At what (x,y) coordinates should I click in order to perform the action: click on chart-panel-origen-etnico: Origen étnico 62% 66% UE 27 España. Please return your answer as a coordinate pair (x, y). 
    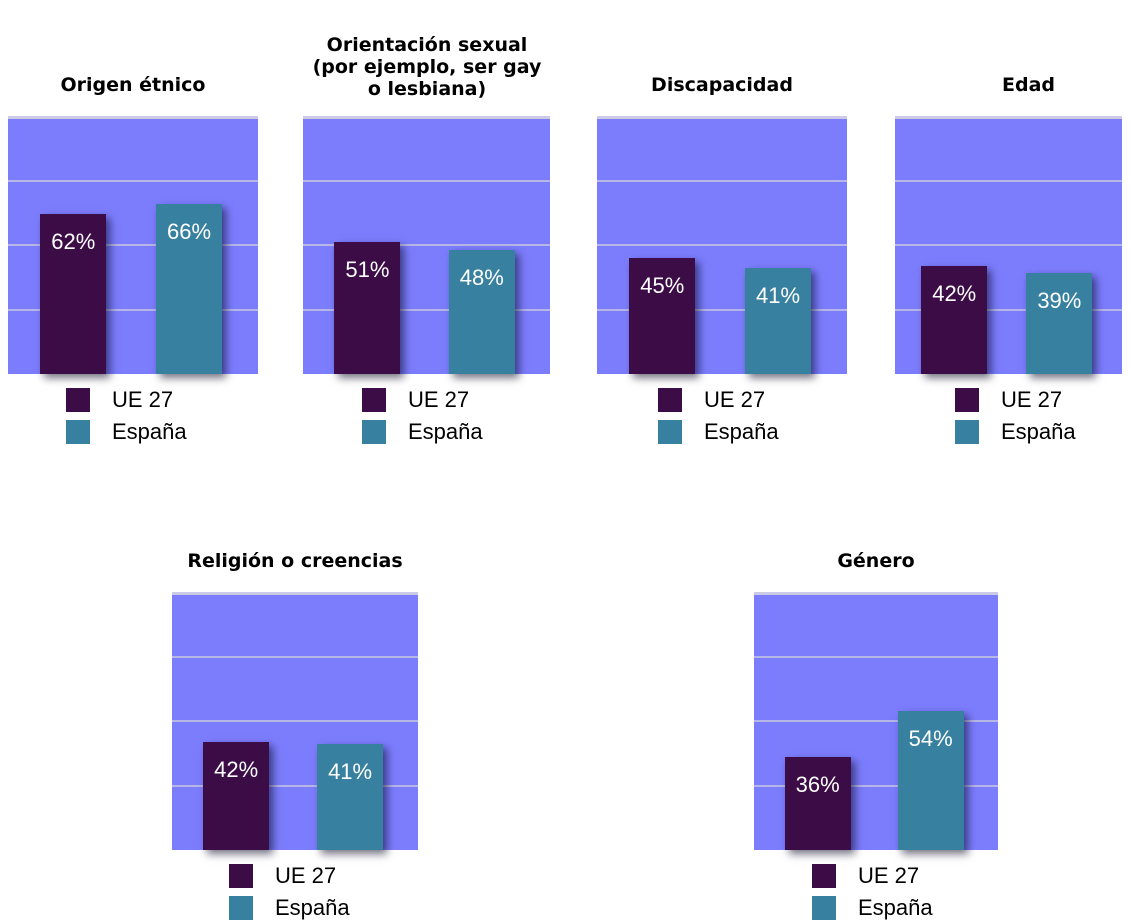
    Looking at the image, I should click on (133, 225).